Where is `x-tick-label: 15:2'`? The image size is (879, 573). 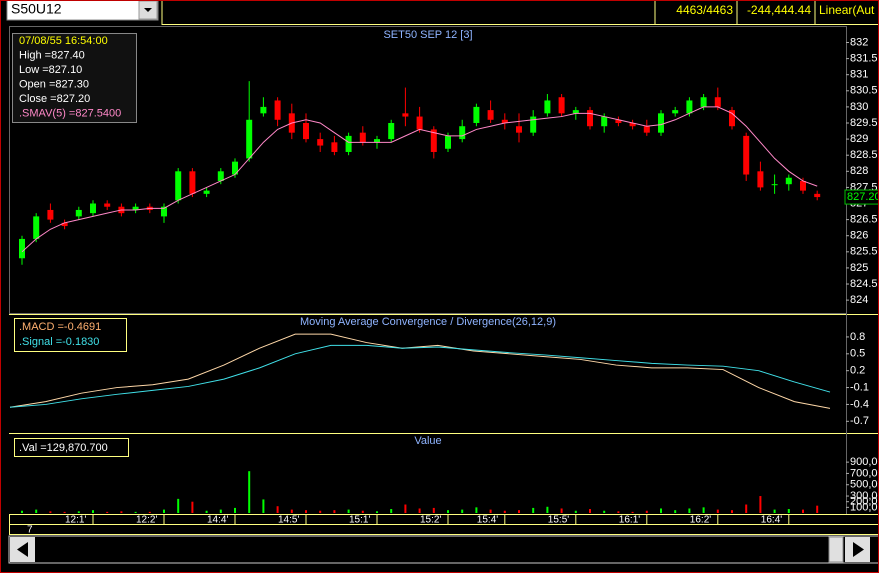
x-tick-label: 15:2' is located at coordinates (430, 520).